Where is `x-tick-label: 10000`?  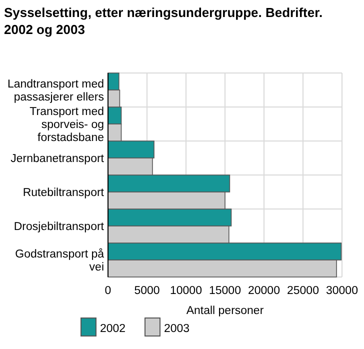
x-tick-label: 10000 is located at coordinates (186, 291).